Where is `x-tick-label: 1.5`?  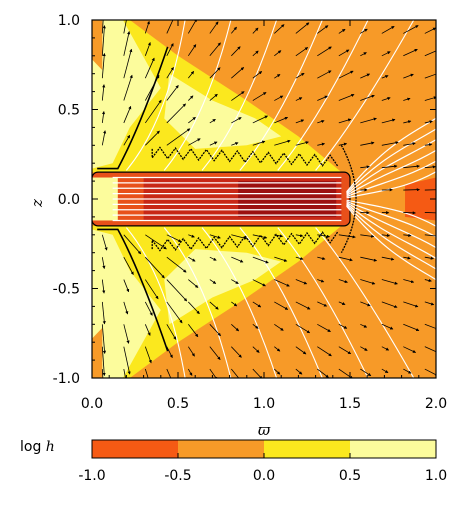 x-tick-label: 1.5 is located at coordinates (350, 404).